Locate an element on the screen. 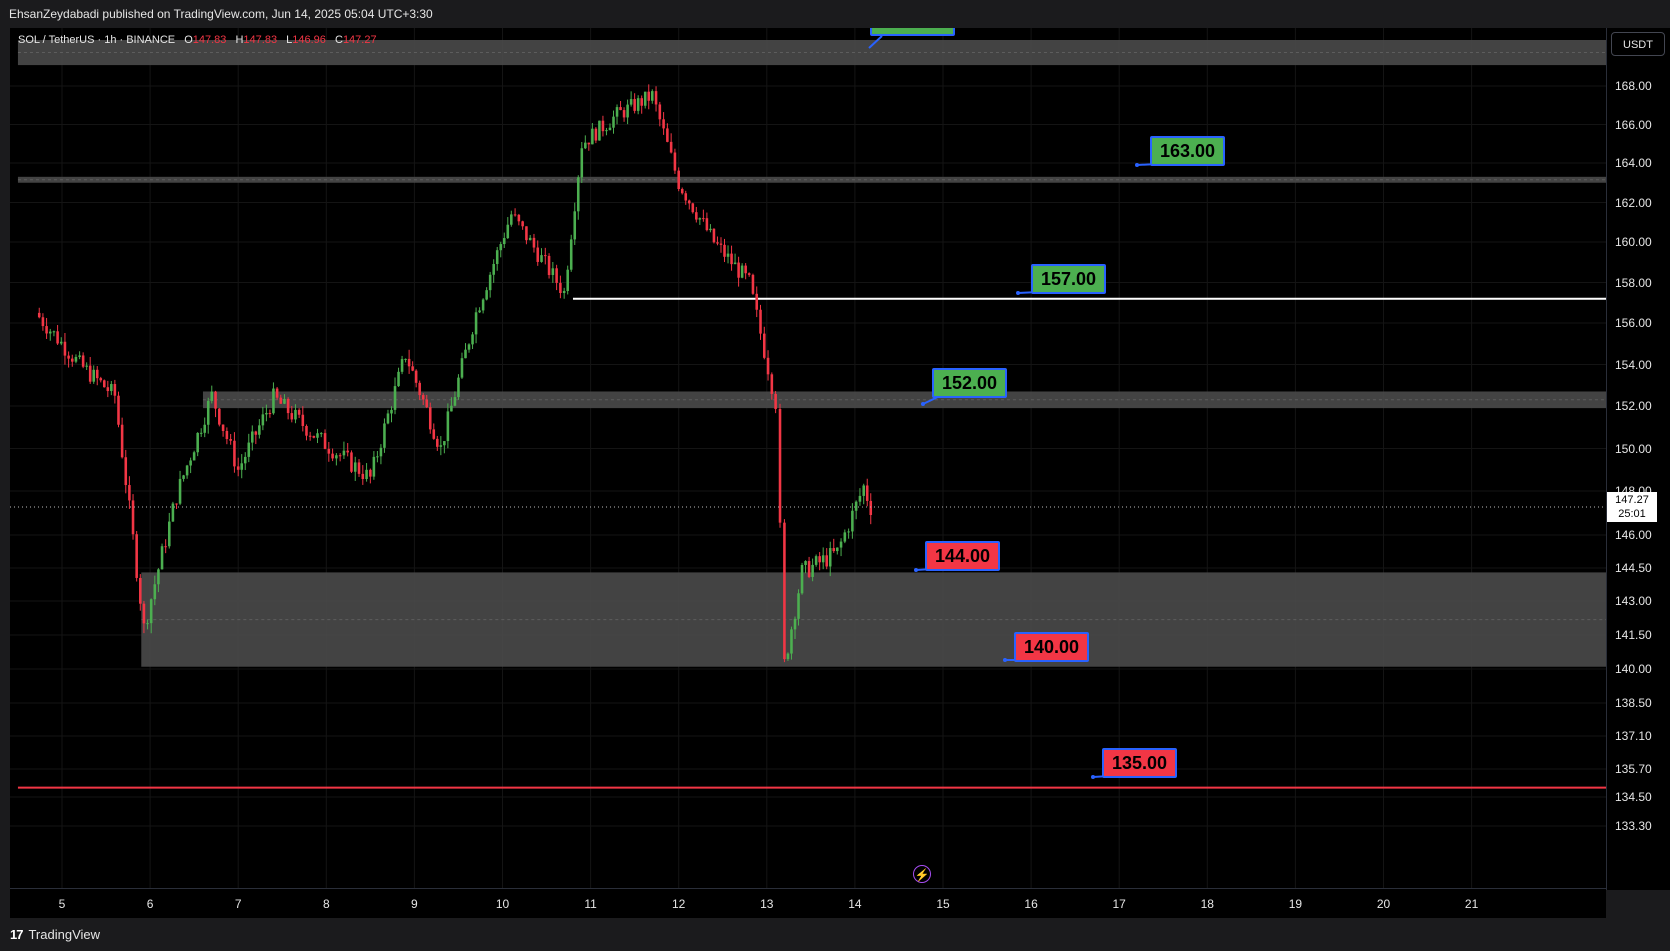  price-label-140-00: 140.00 is located at coordinates (1052, 647).